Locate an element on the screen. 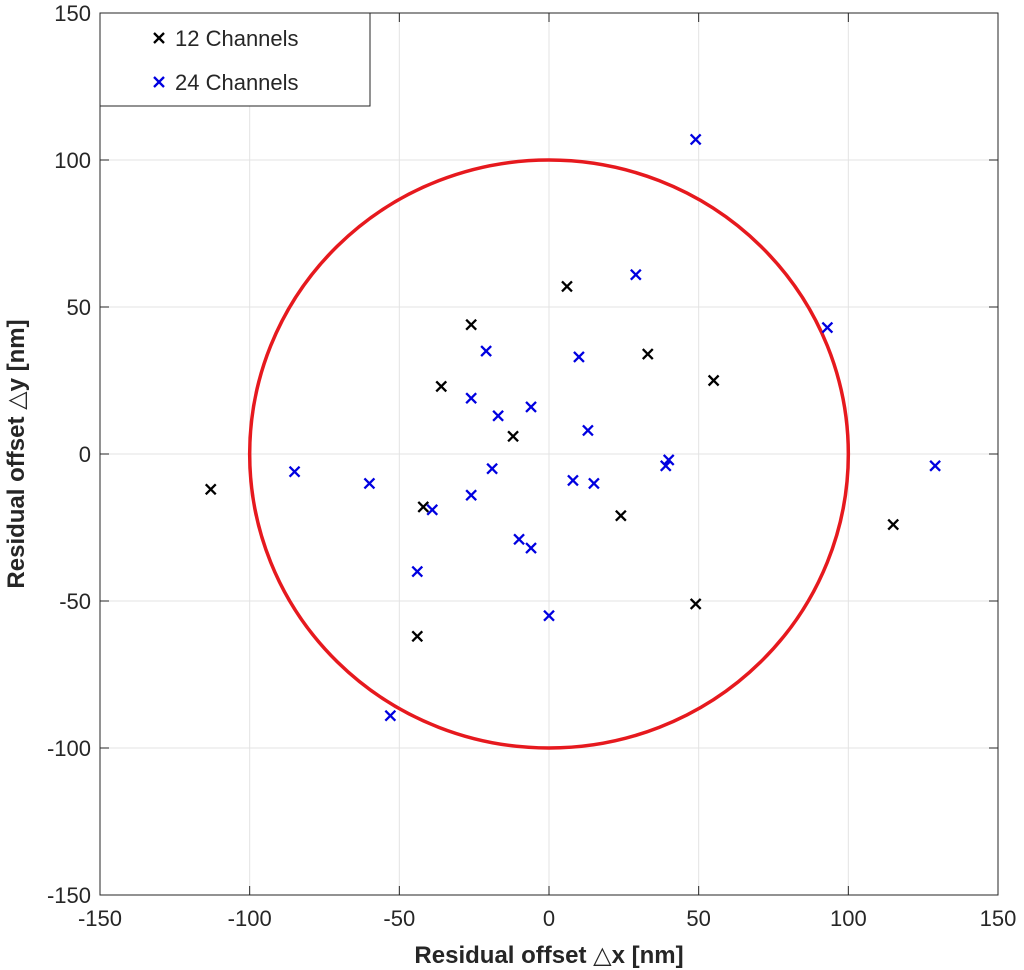 This screenshot has height=970, width=1024. x-tick-label: 50 is located at coordinates (698, 918).